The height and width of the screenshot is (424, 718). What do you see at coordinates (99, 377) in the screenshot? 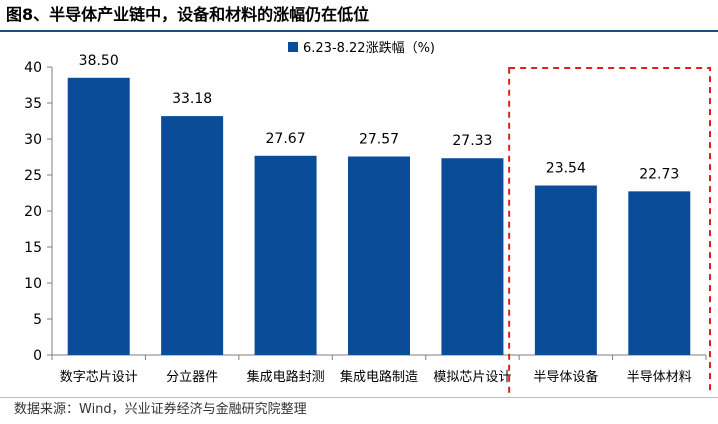
I see `x-tick-label: 数字芯片设计` at bounding box center [99, 377].